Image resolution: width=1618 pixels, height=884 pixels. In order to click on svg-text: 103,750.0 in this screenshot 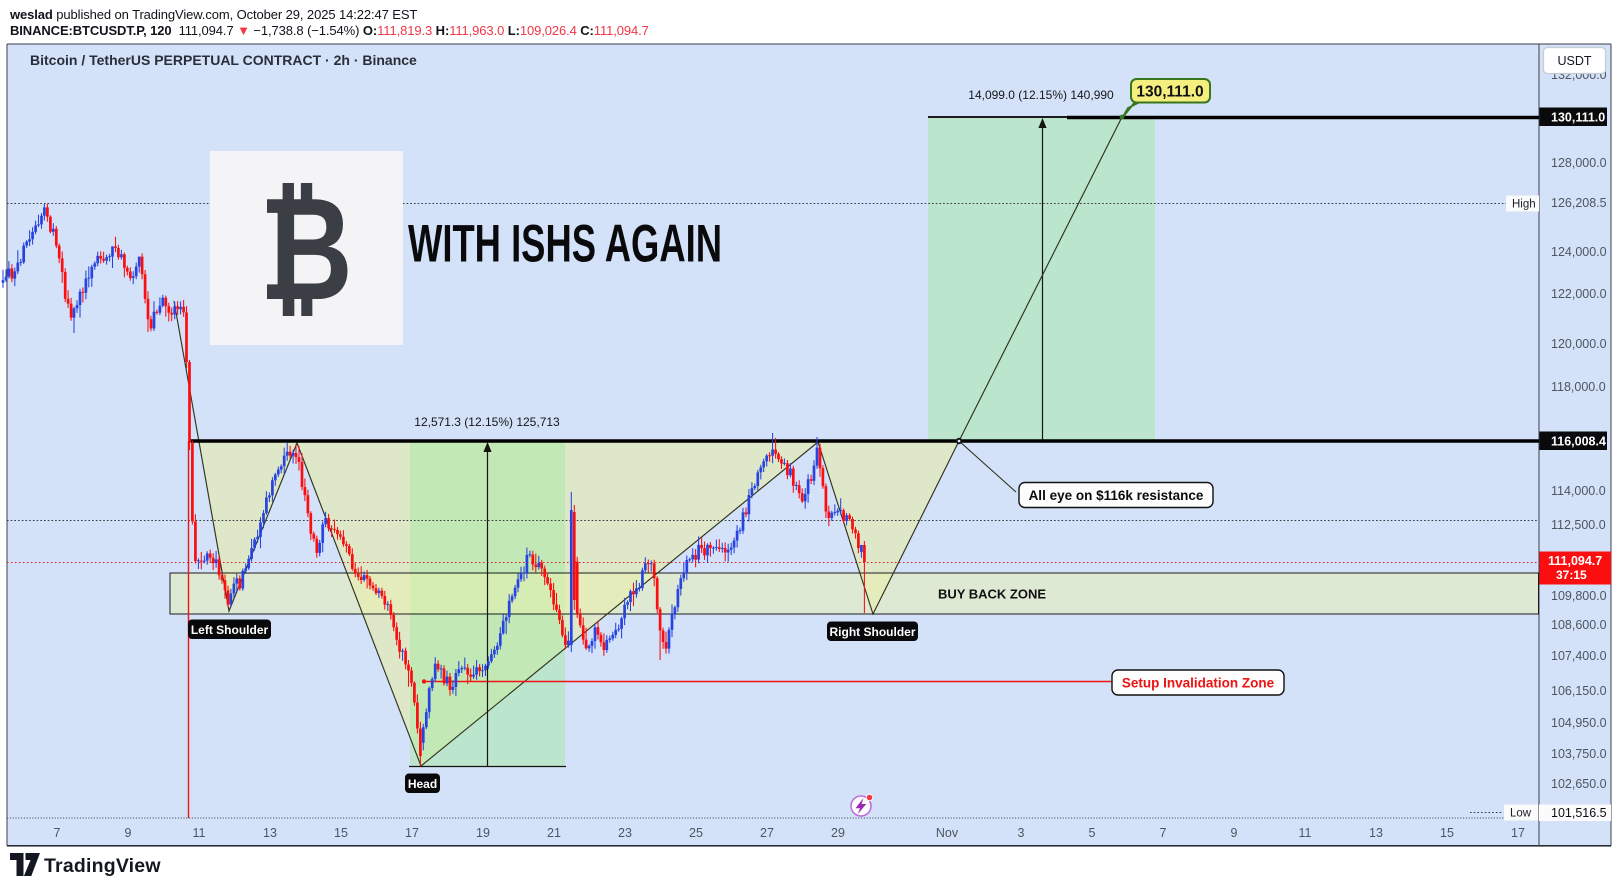, I will do `click(1579, 754)`.